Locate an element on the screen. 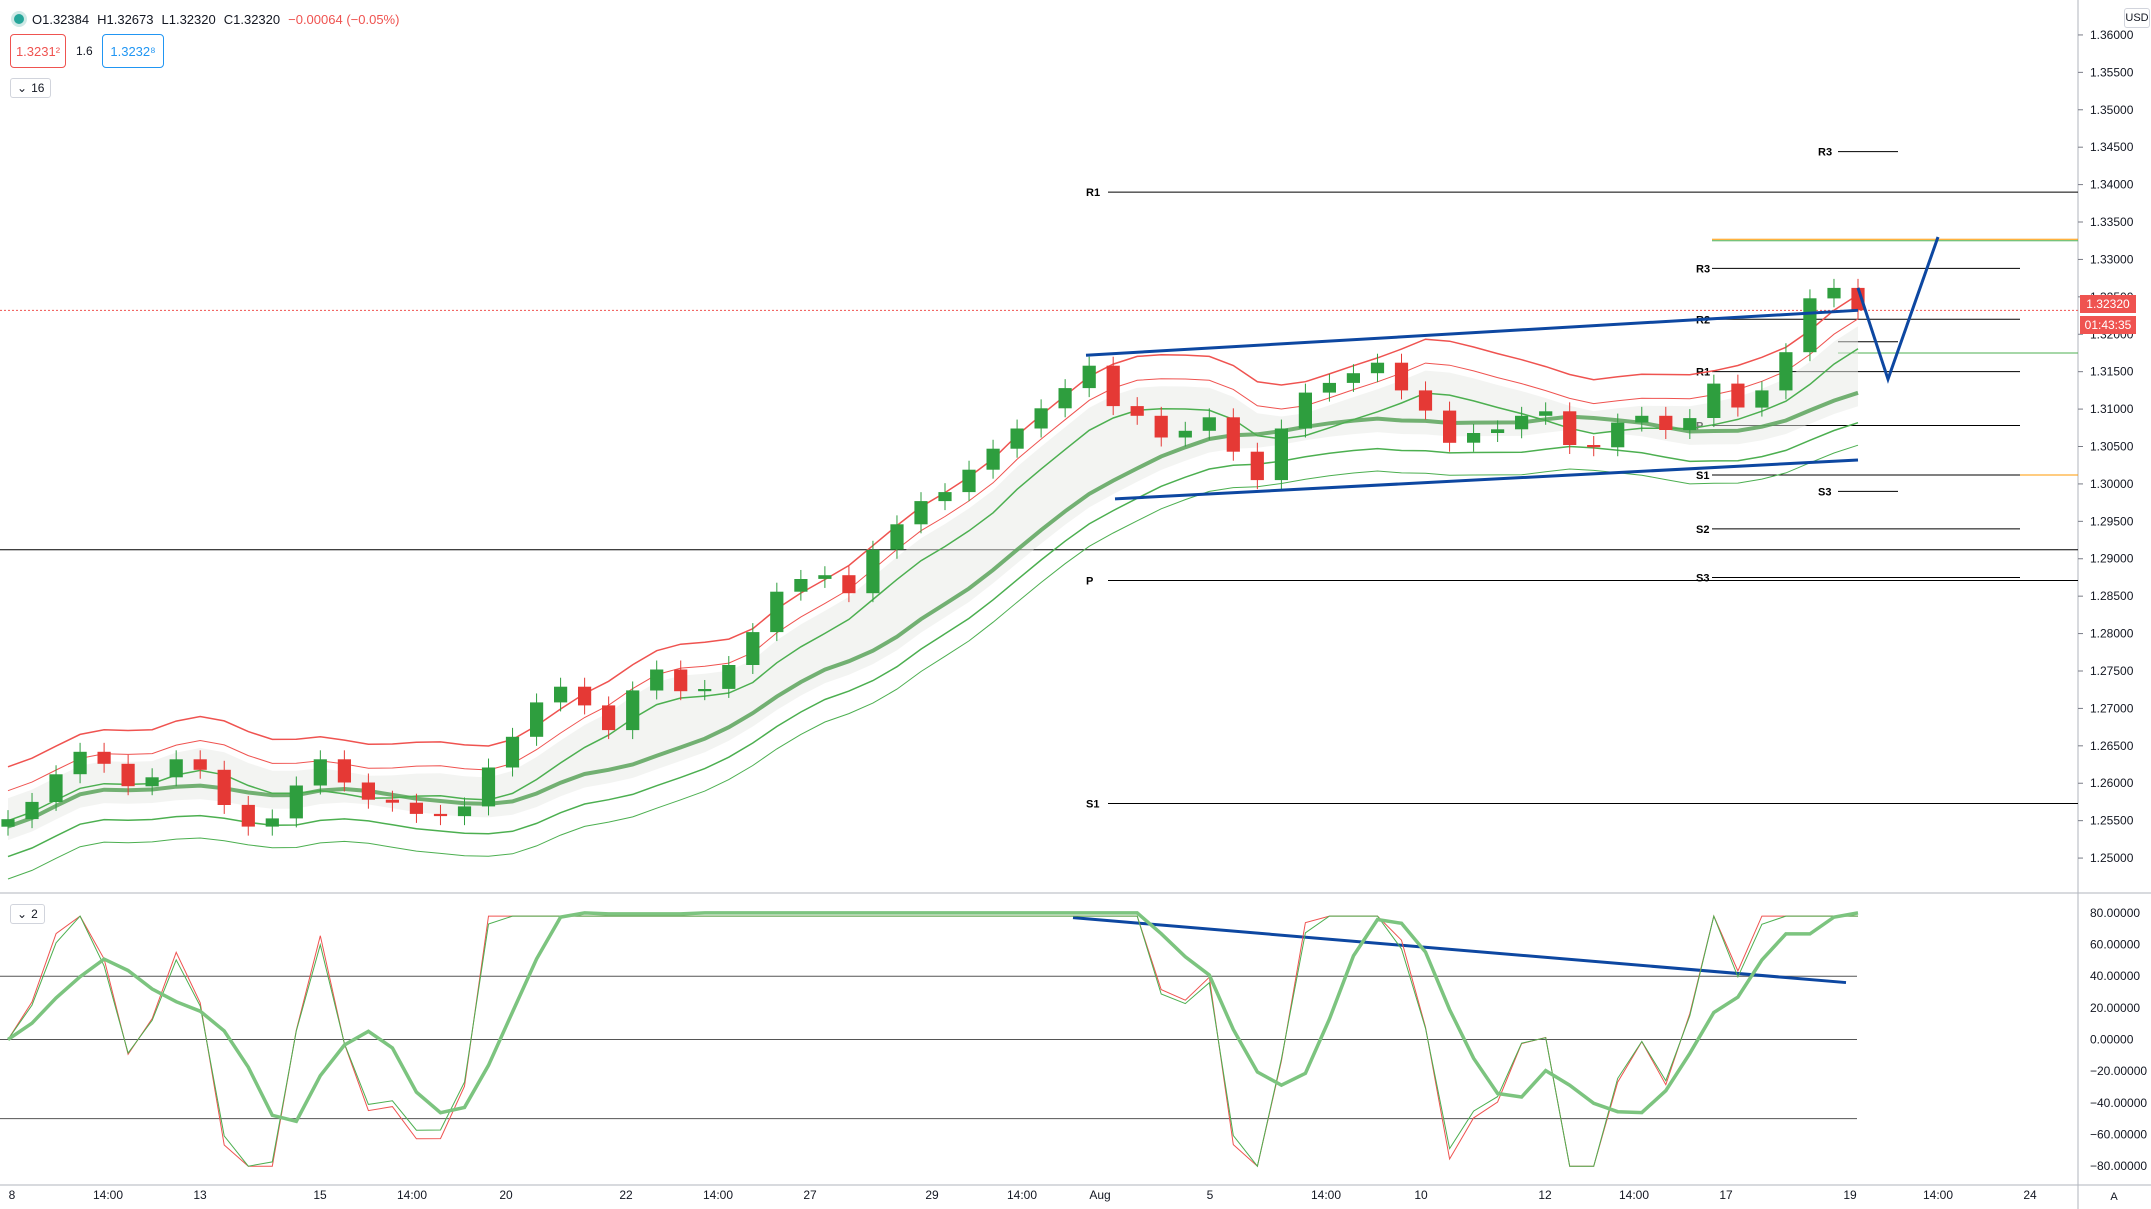 The image size is (2151, 1209). price-axis-label: 1.29500 is located at coordinates (2112, 521).